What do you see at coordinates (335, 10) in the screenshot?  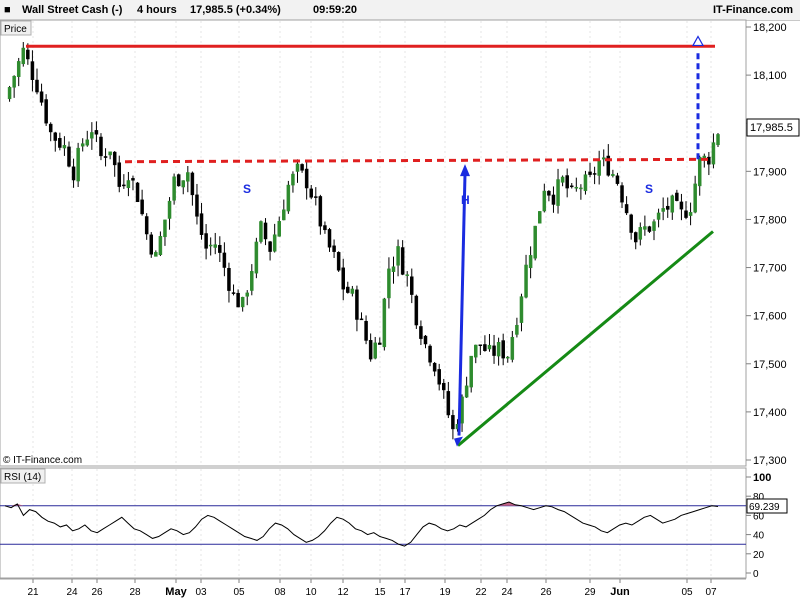 I see `timestamp: 09:59:20` at bounding box center [335, 10].